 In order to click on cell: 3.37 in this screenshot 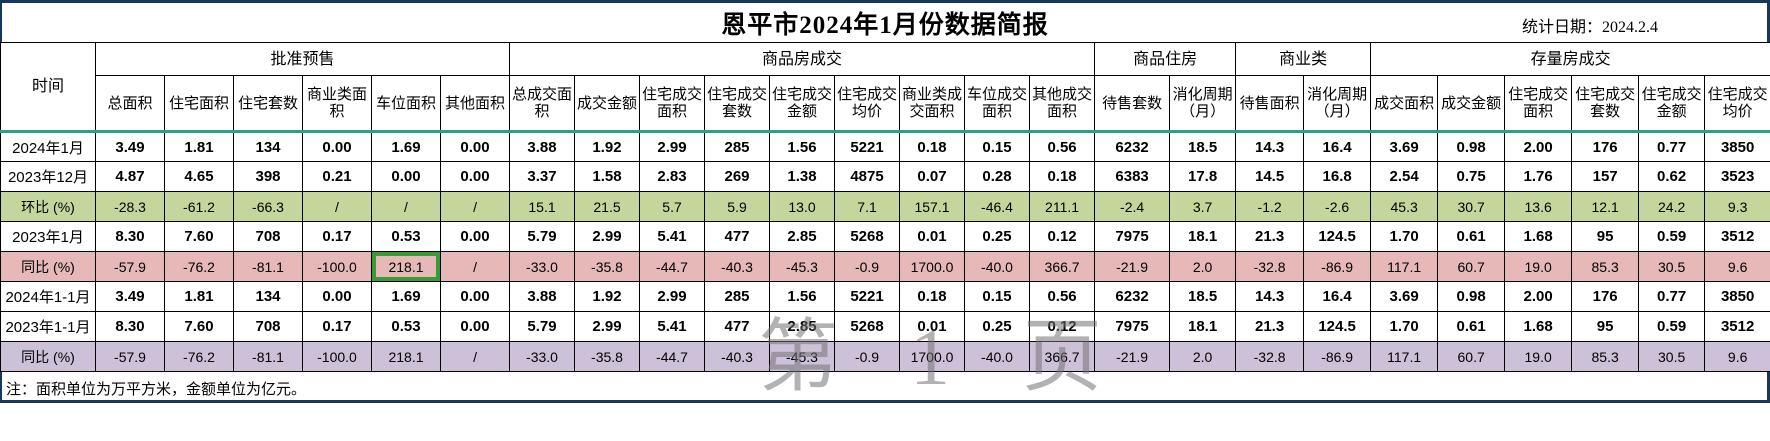, I will do `click(542, 176)`.